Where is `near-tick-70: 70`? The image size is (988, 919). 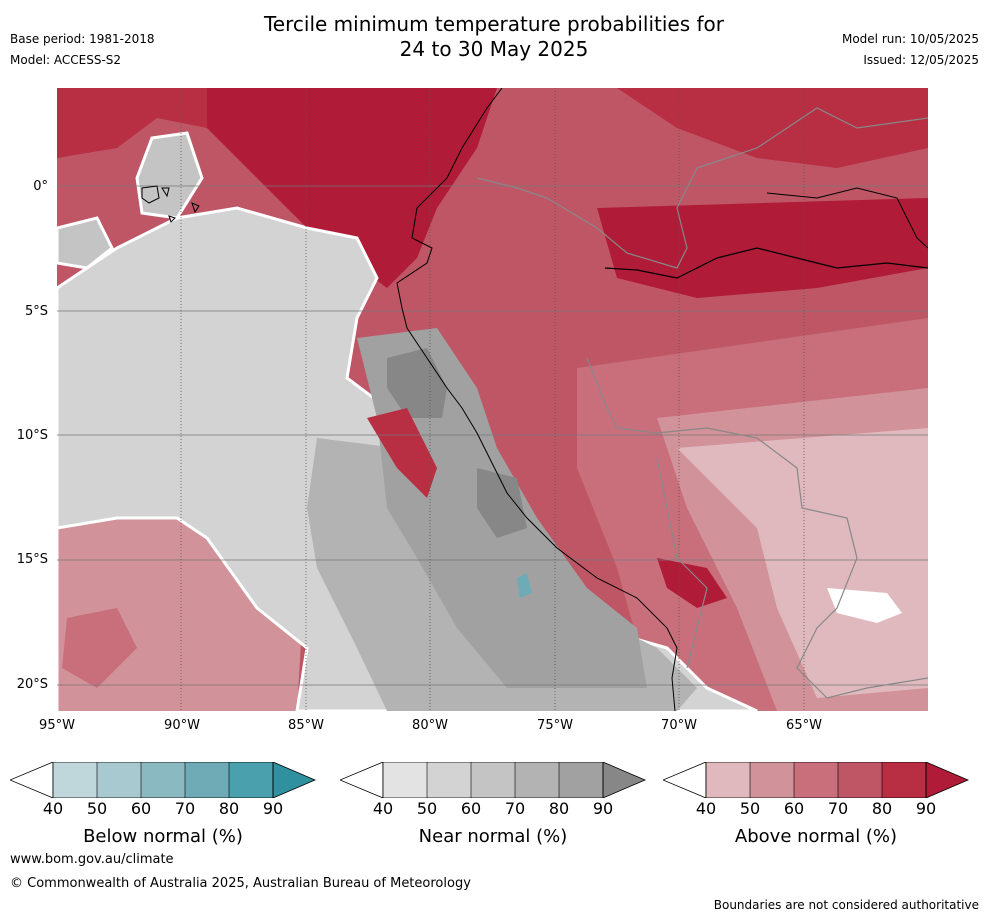 near-tick-70: 70 is located at coordinates (515, 808).